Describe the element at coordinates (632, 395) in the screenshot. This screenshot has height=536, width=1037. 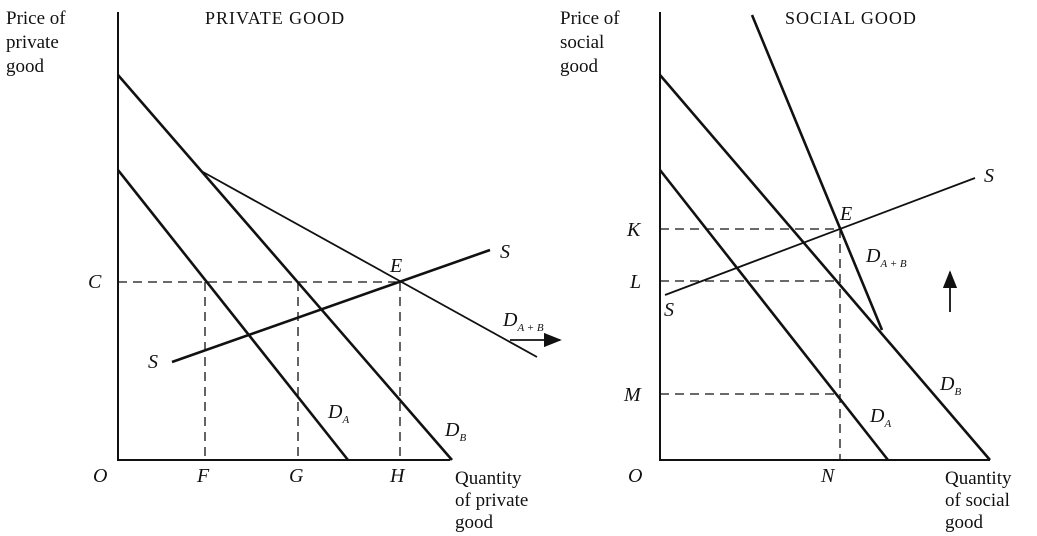
I see `point-label: M` at that location.